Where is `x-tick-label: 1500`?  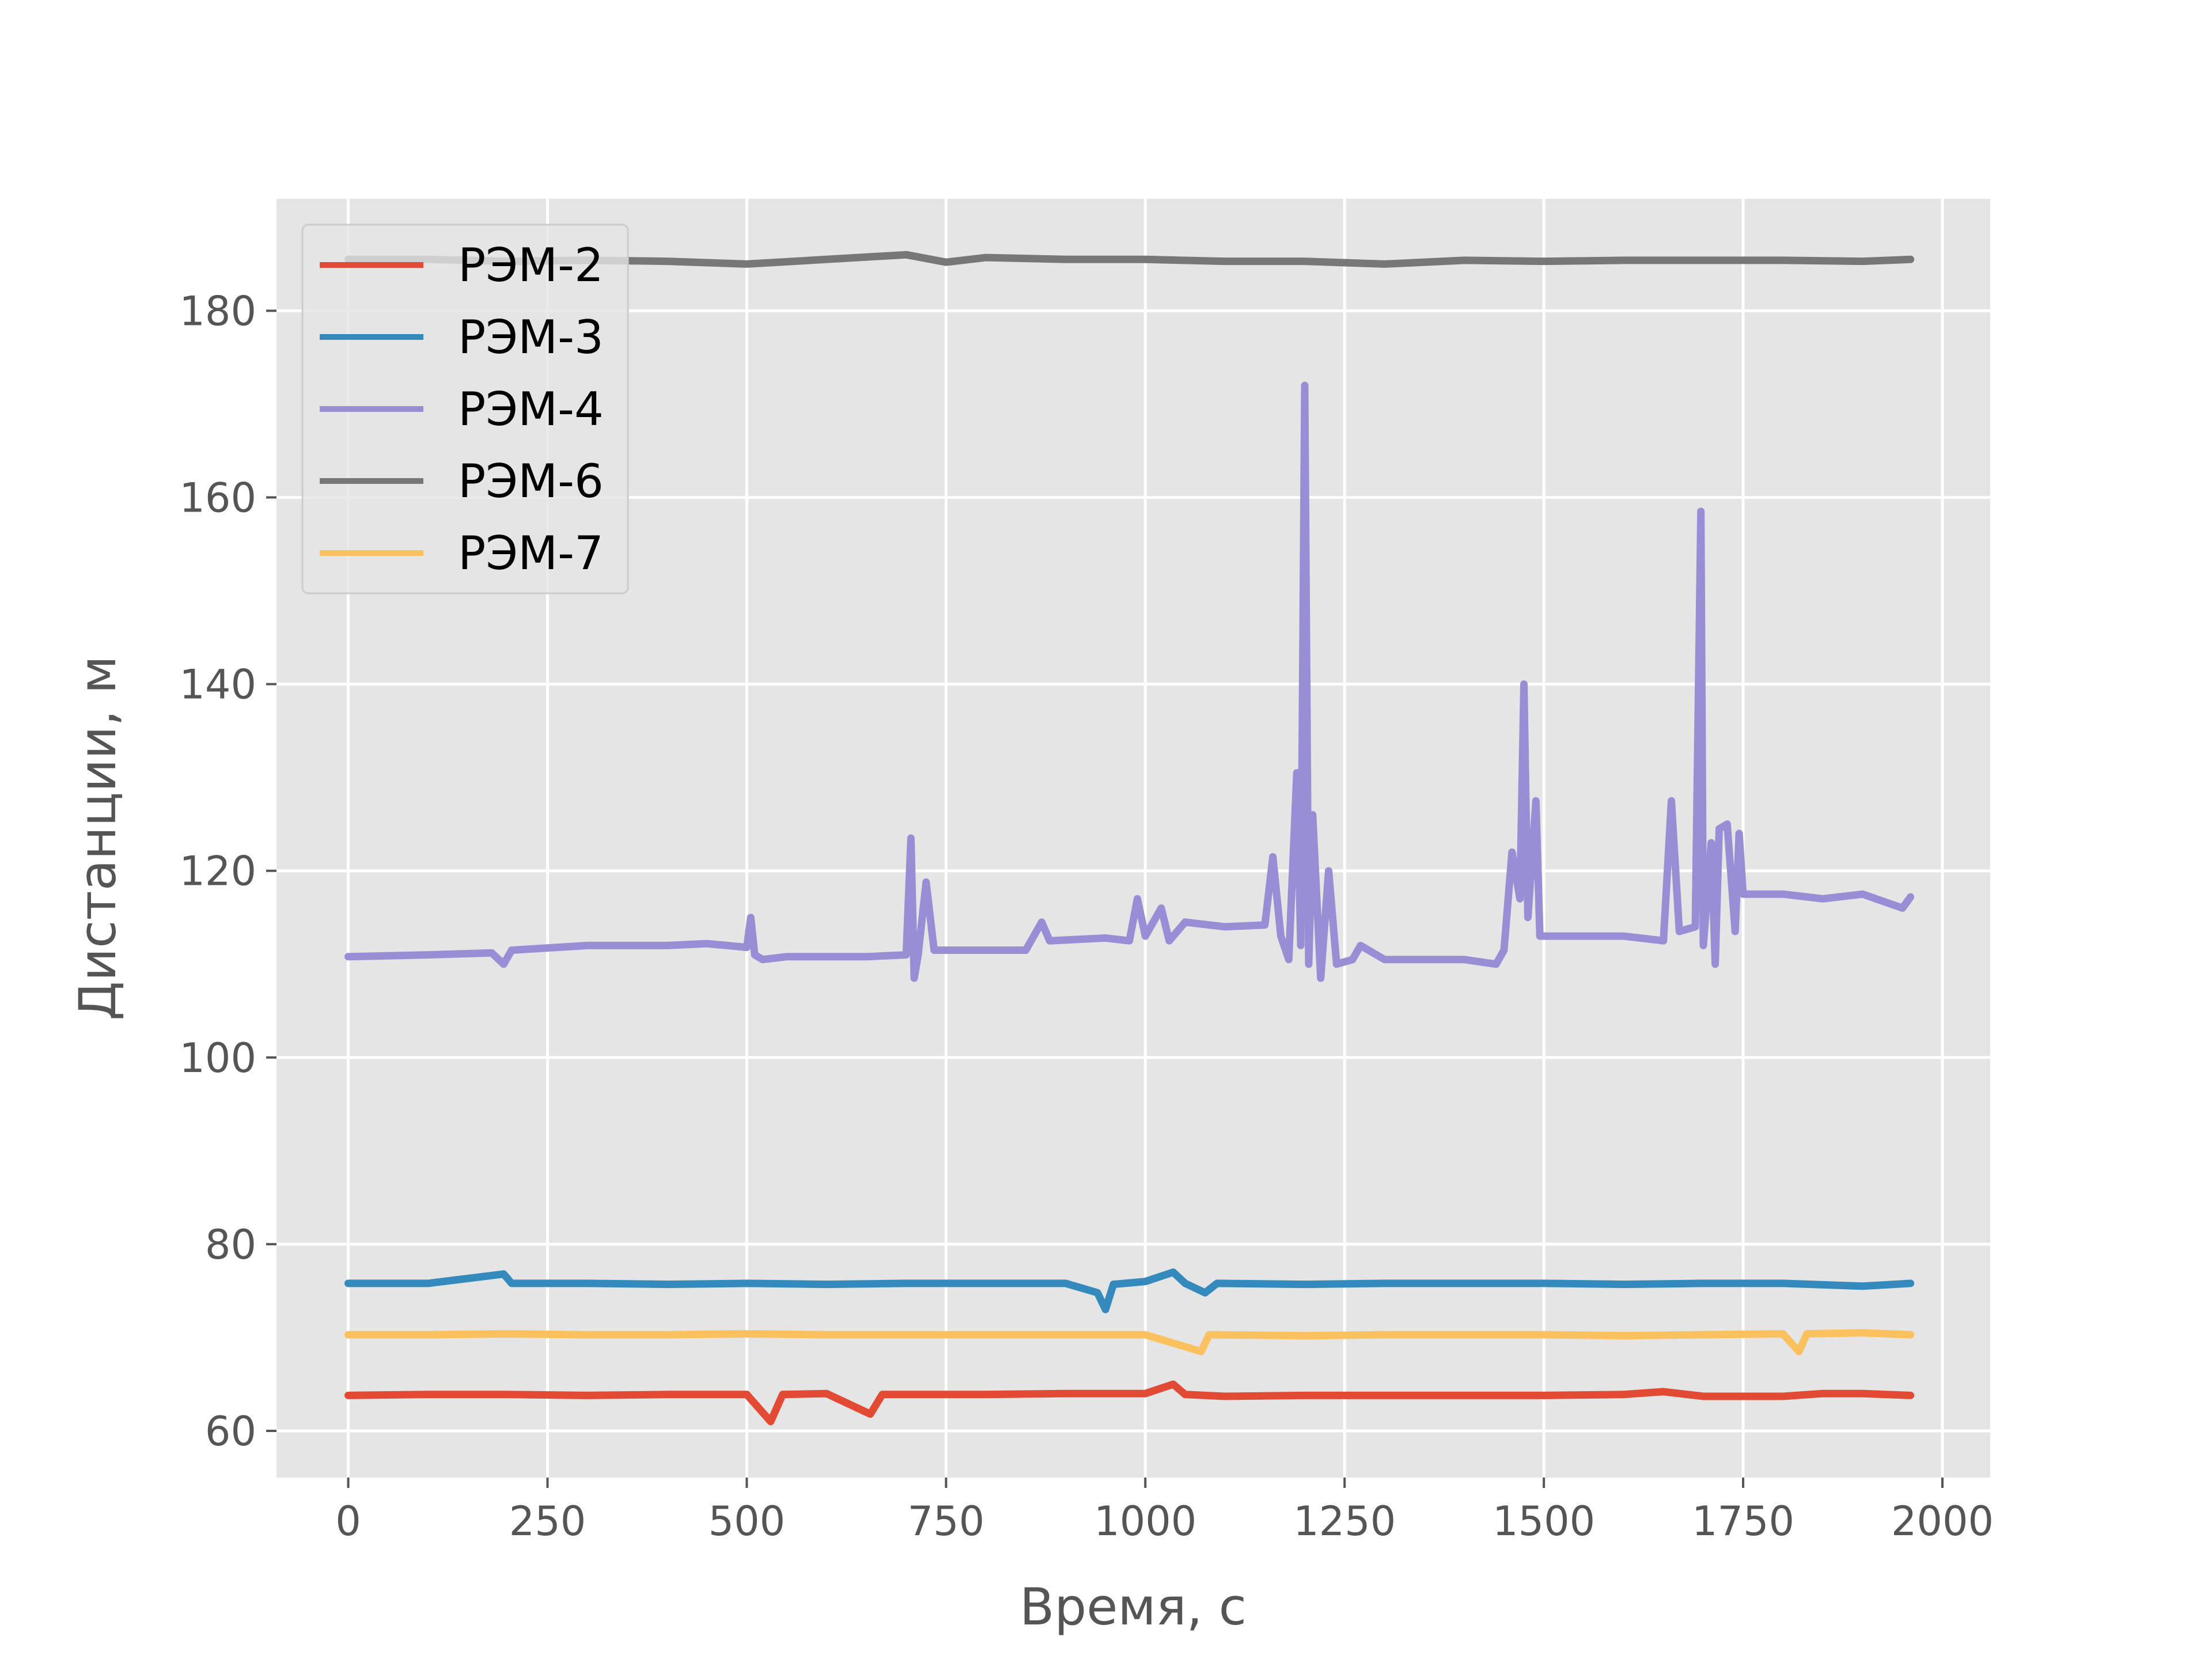
x-tick-label: 1500 is located at coordinates (1544, 1521).